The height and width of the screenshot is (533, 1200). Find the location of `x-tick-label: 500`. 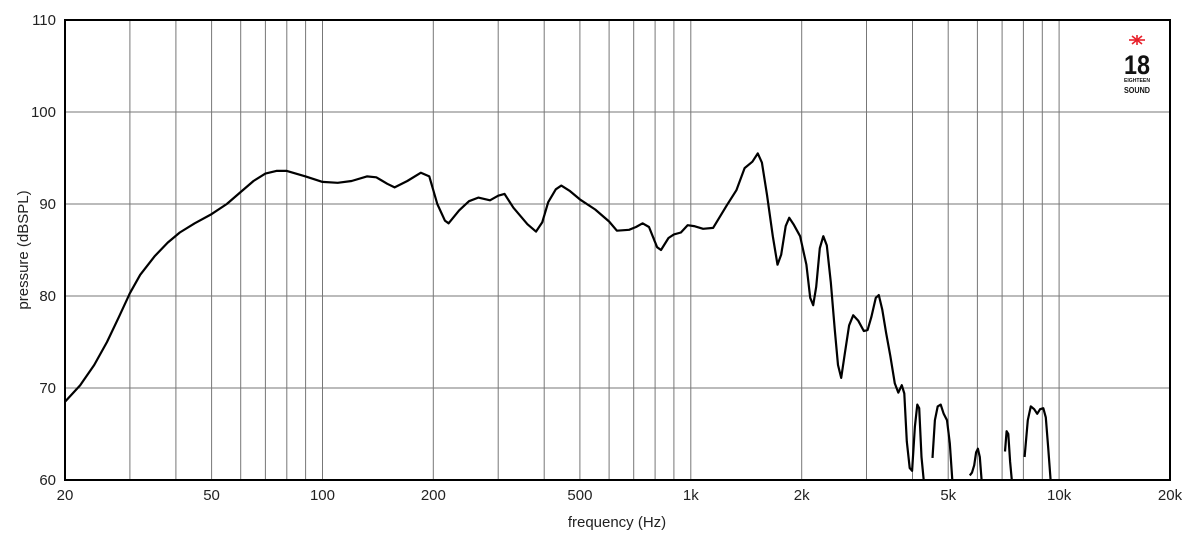

x-tick-label: 500 is located at coordinates (579, 495).